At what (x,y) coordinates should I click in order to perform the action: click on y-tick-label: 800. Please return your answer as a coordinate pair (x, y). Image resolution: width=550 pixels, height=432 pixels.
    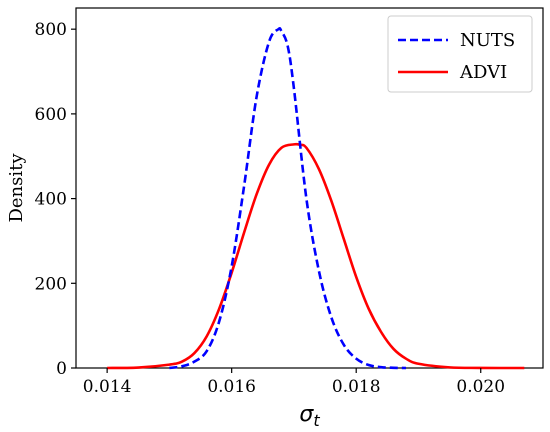
    Looking at the image, I should click on (51, 30).